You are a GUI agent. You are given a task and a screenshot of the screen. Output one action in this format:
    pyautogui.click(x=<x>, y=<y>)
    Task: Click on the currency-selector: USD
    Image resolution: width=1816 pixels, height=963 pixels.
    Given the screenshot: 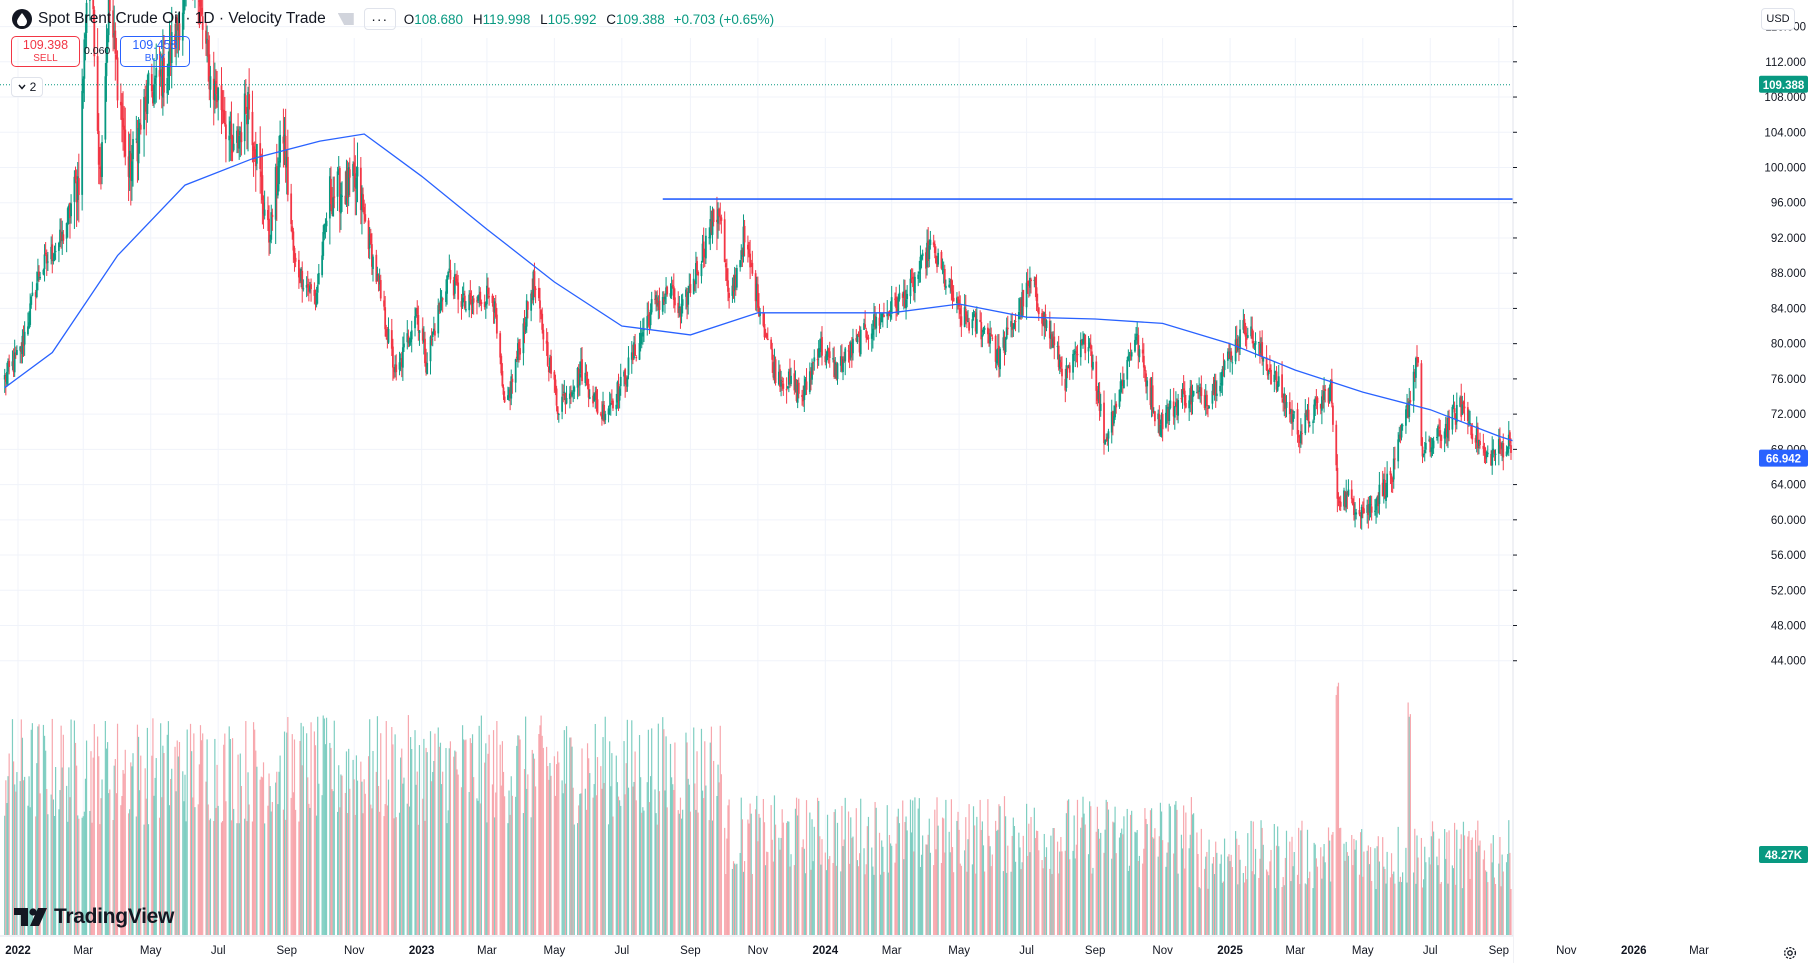 What is the action you would take?
    pyautogui.click(x=1778, y=19)
    